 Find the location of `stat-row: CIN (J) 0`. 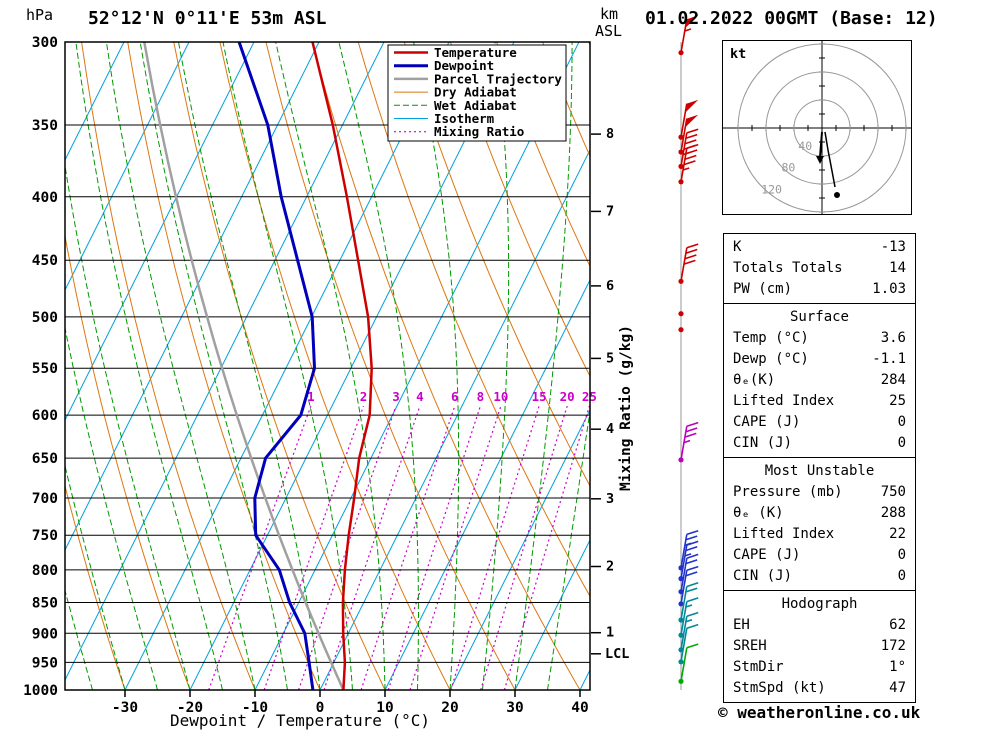

stat-row: CIN (J) 0 is located at coordinates (819, 576).